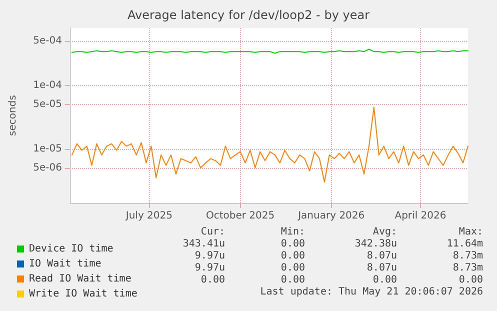 Image resolution: width=497 pixels, height=311 pixels. I want to click on x-tick-label: October 2025, so click(240, 216).